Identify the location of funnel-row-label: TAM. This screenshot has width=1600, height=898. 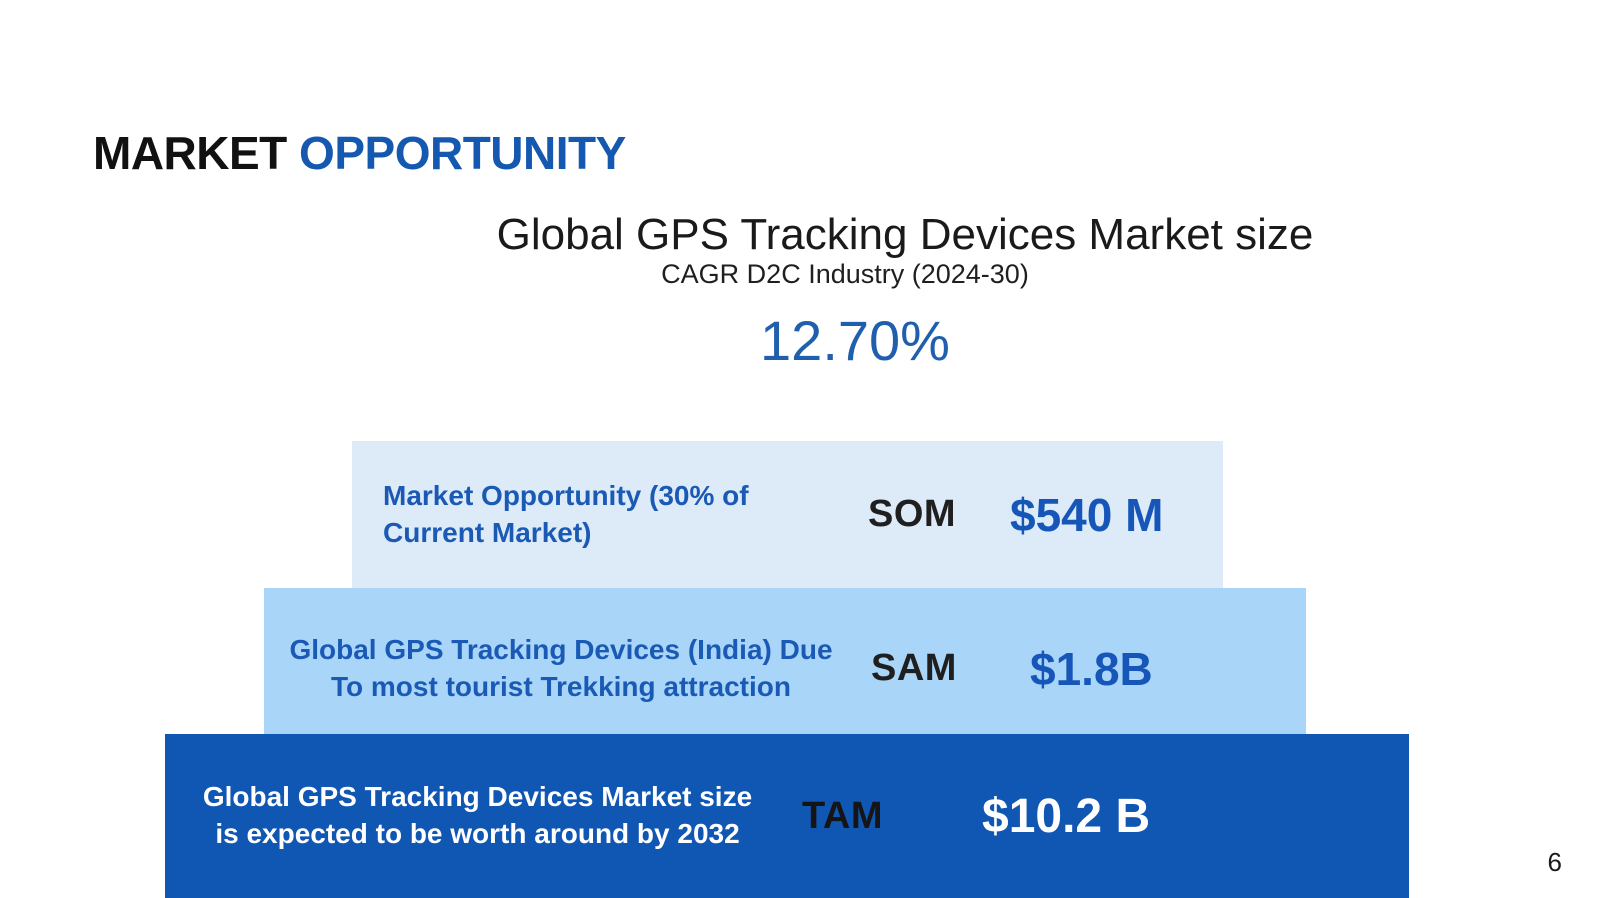
(842, 815).